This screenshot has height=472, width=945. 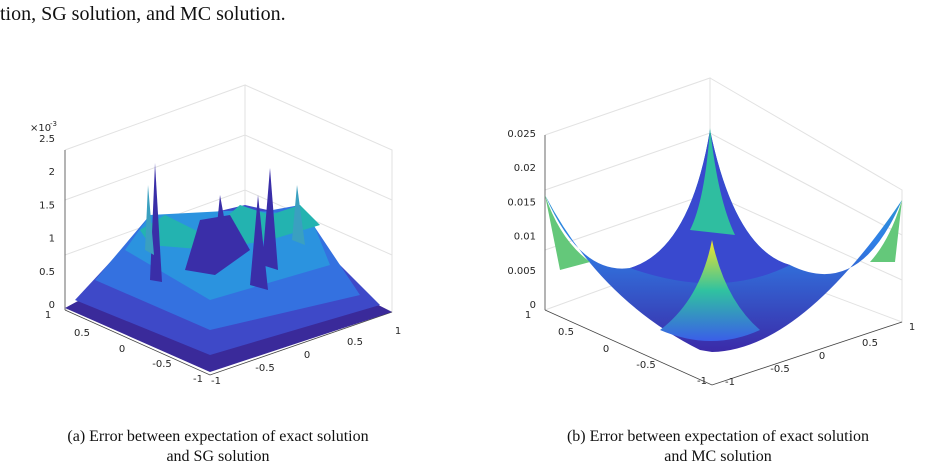 What do you see at coordinates (525, 237) in the screenshot?
I see `z-tick-label: 0.01` at bounding box center [525, 237].